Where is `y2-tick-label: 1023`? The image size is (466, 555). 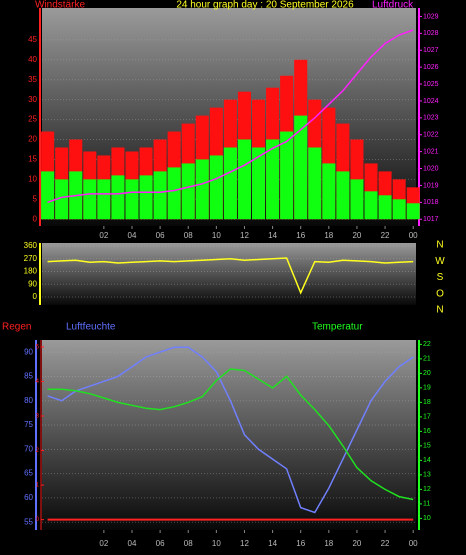
y2-tick-label: 1023 is located at coordinates (431, 118).